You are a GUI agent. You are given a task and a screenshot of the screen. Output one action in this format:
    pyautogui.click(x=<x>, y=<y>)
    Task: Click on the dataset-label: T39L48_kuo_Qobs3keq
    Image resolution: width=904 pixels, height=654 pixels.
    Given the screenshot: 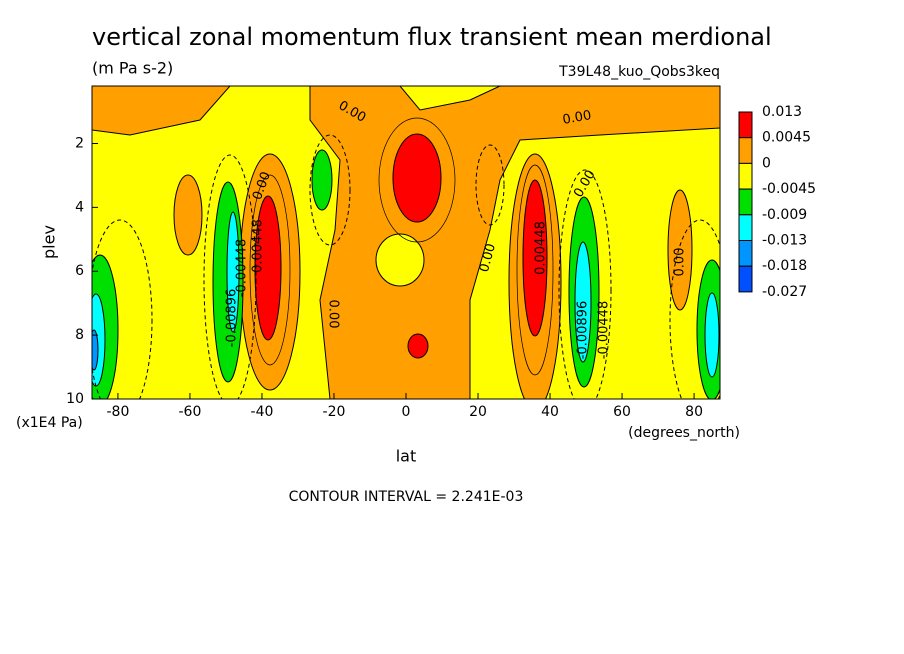 What is the action you would take?
    pyautogui.click(x=639, y=72)
    